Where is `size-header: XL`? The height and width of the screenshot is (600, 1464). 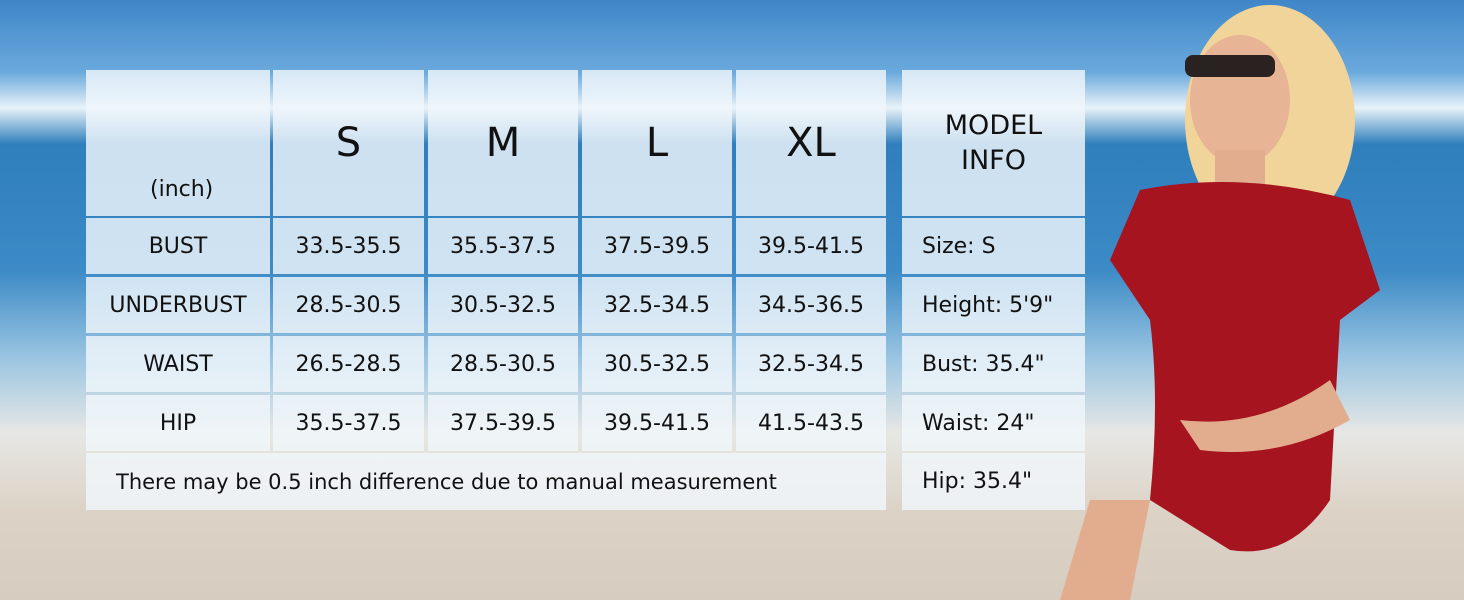
size-header: XL is located at coordinates (811, 143).